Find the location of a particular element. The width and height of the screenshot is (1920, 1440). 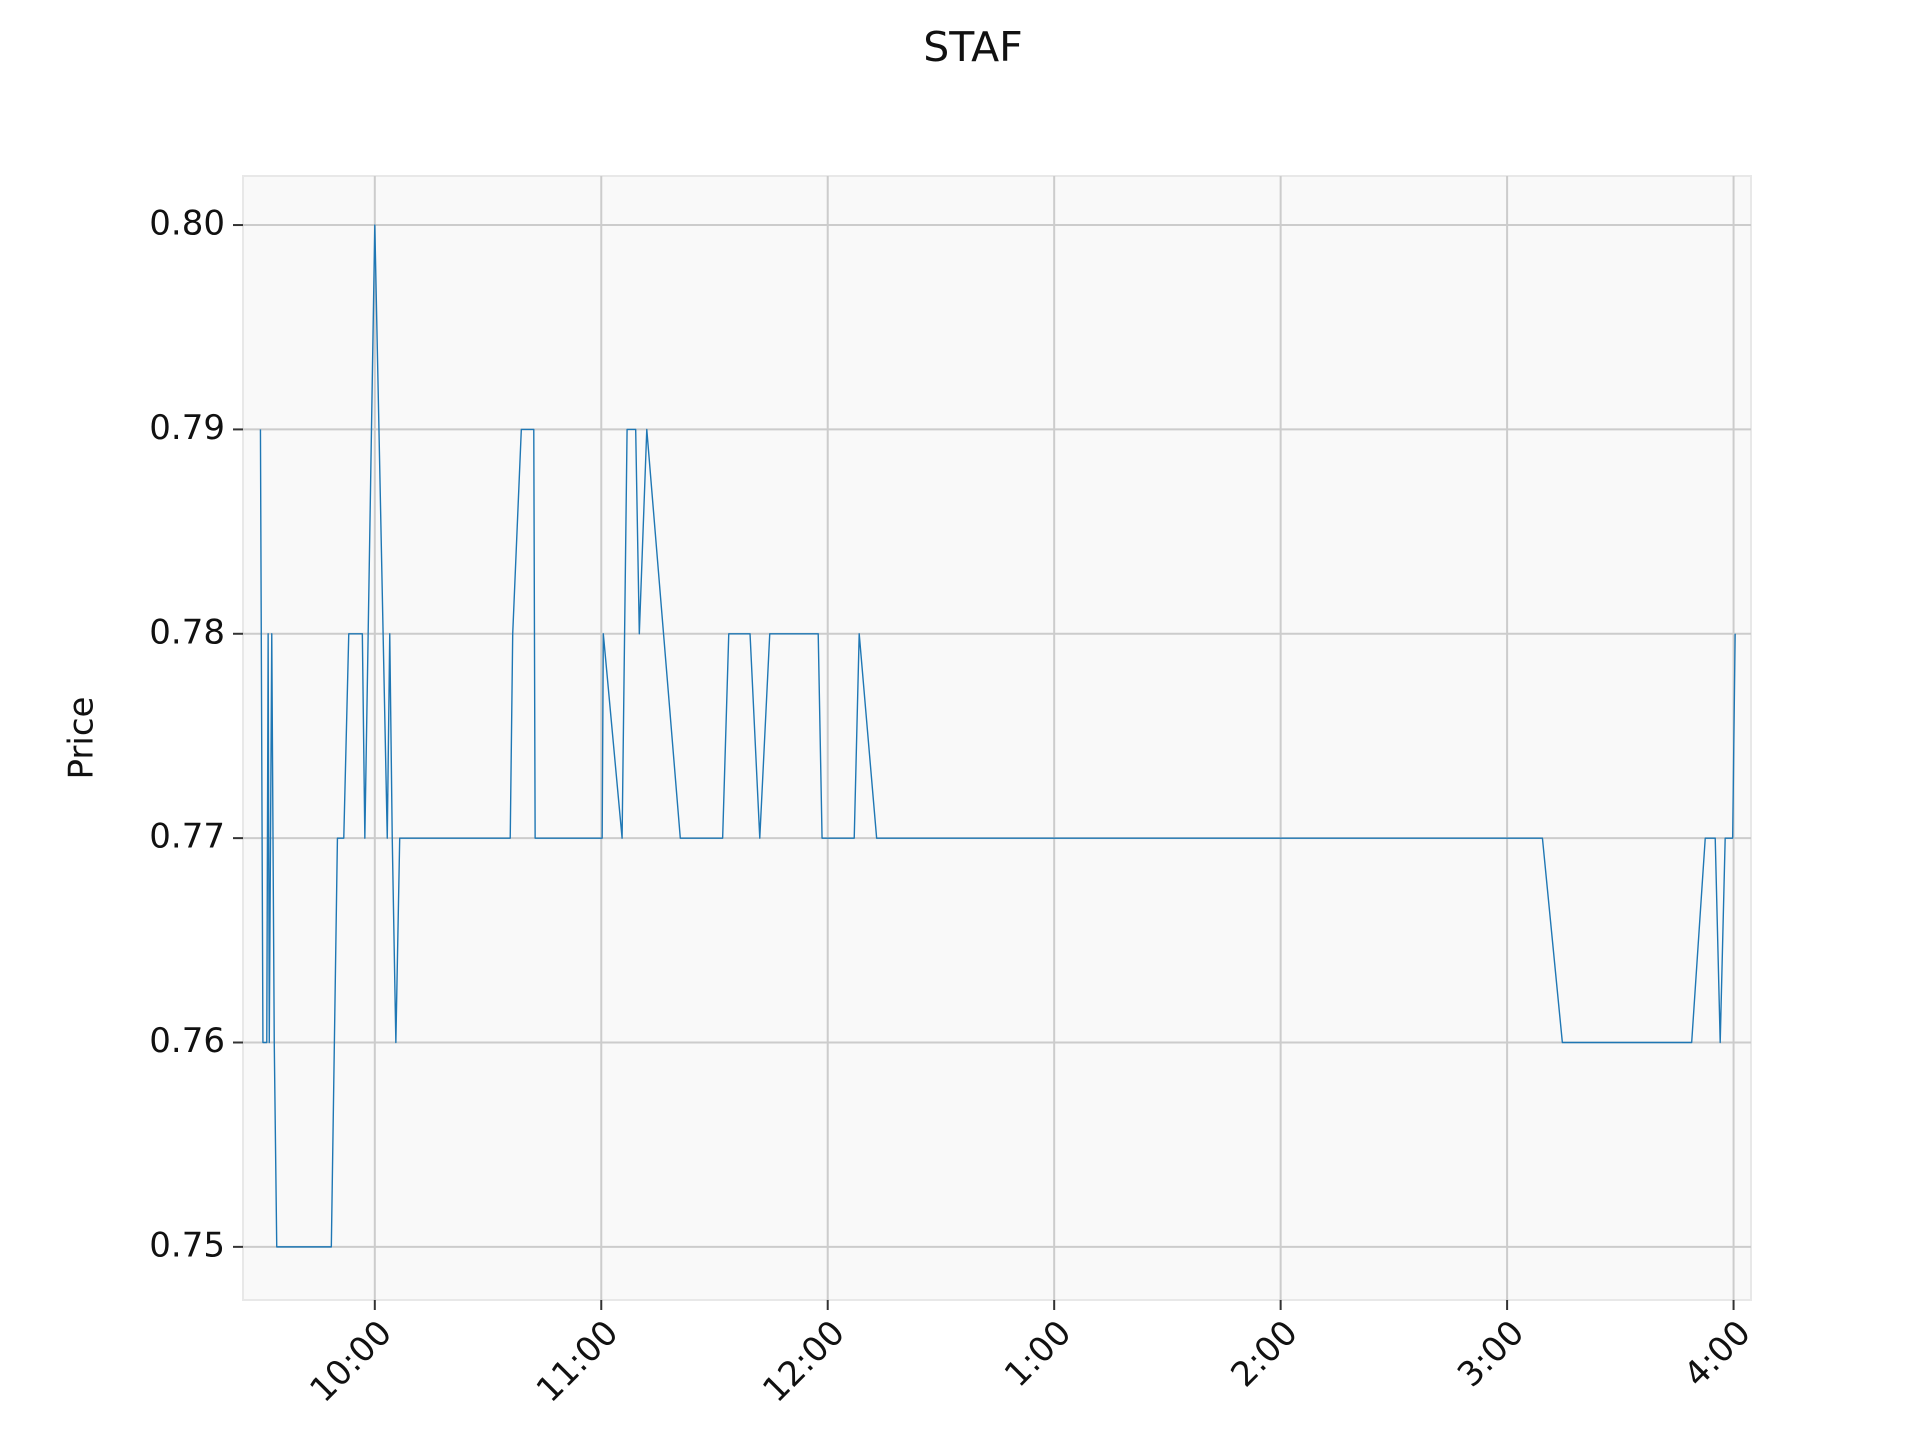

x-tick-label: 12:00 is located at coordinates (804, 1362).